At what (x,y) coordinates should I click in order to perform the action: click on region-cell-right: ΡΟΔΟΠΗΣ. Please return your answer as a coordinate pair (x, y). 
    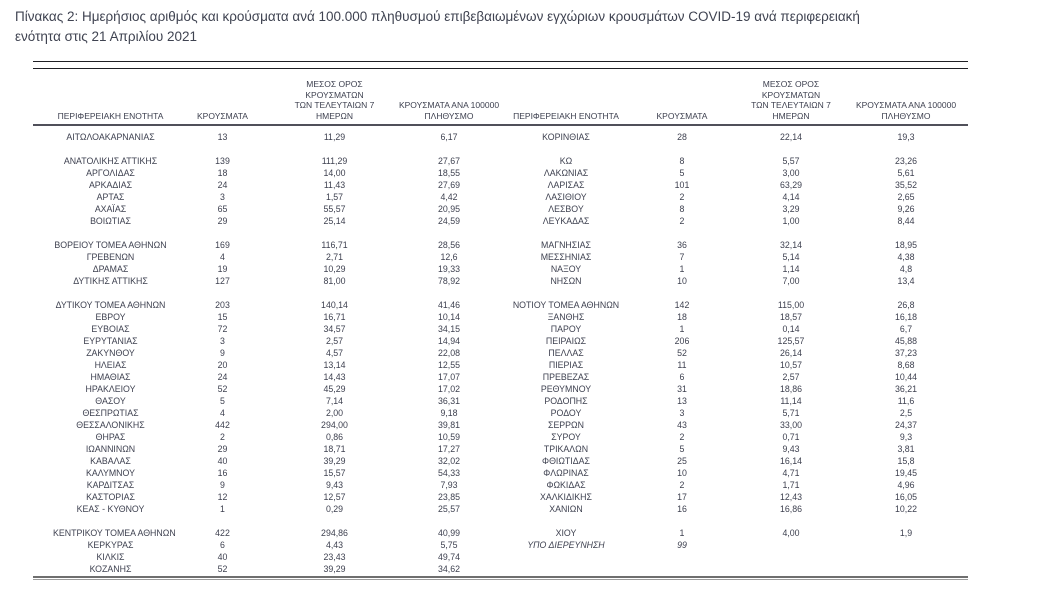
    Looking at the image, I should click on (566, 401).